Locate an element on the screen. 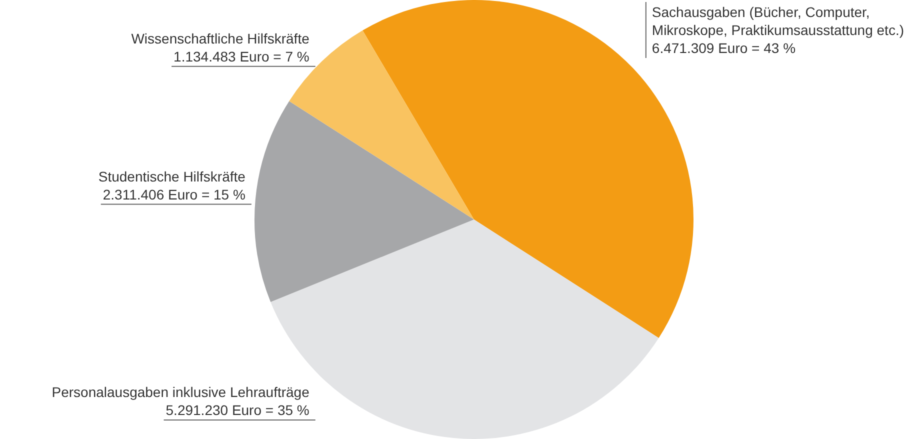  slice-label: Wissenschaftliche Hilfskräfte is located at coordinates (220, 38).